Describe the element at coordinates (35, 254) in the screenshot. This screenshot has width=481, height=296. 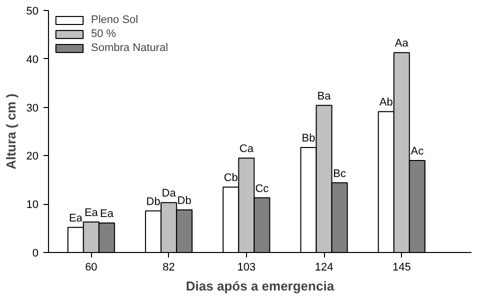
I see `y-tick-label: 0` at that location.